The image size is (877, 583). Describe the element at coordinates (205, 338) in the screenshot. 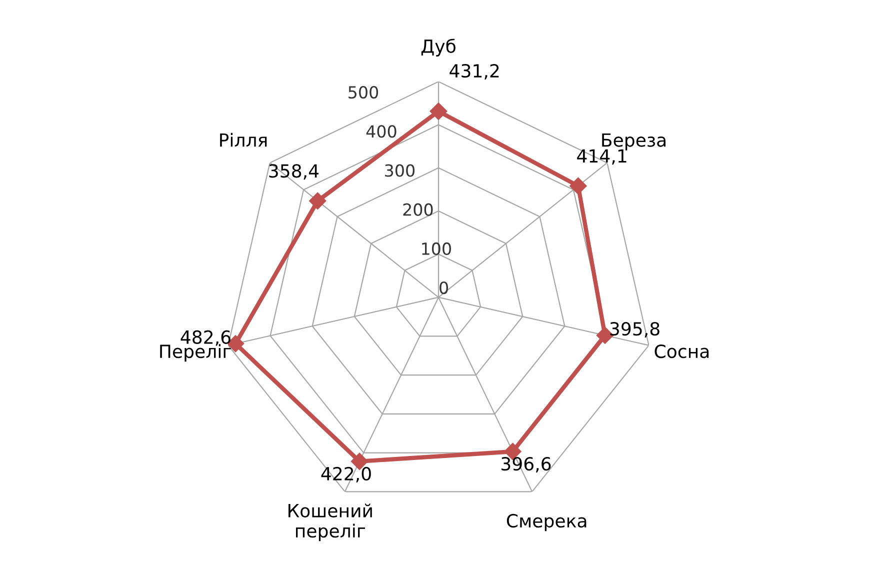

I see `data-label: 482,6` at that location.